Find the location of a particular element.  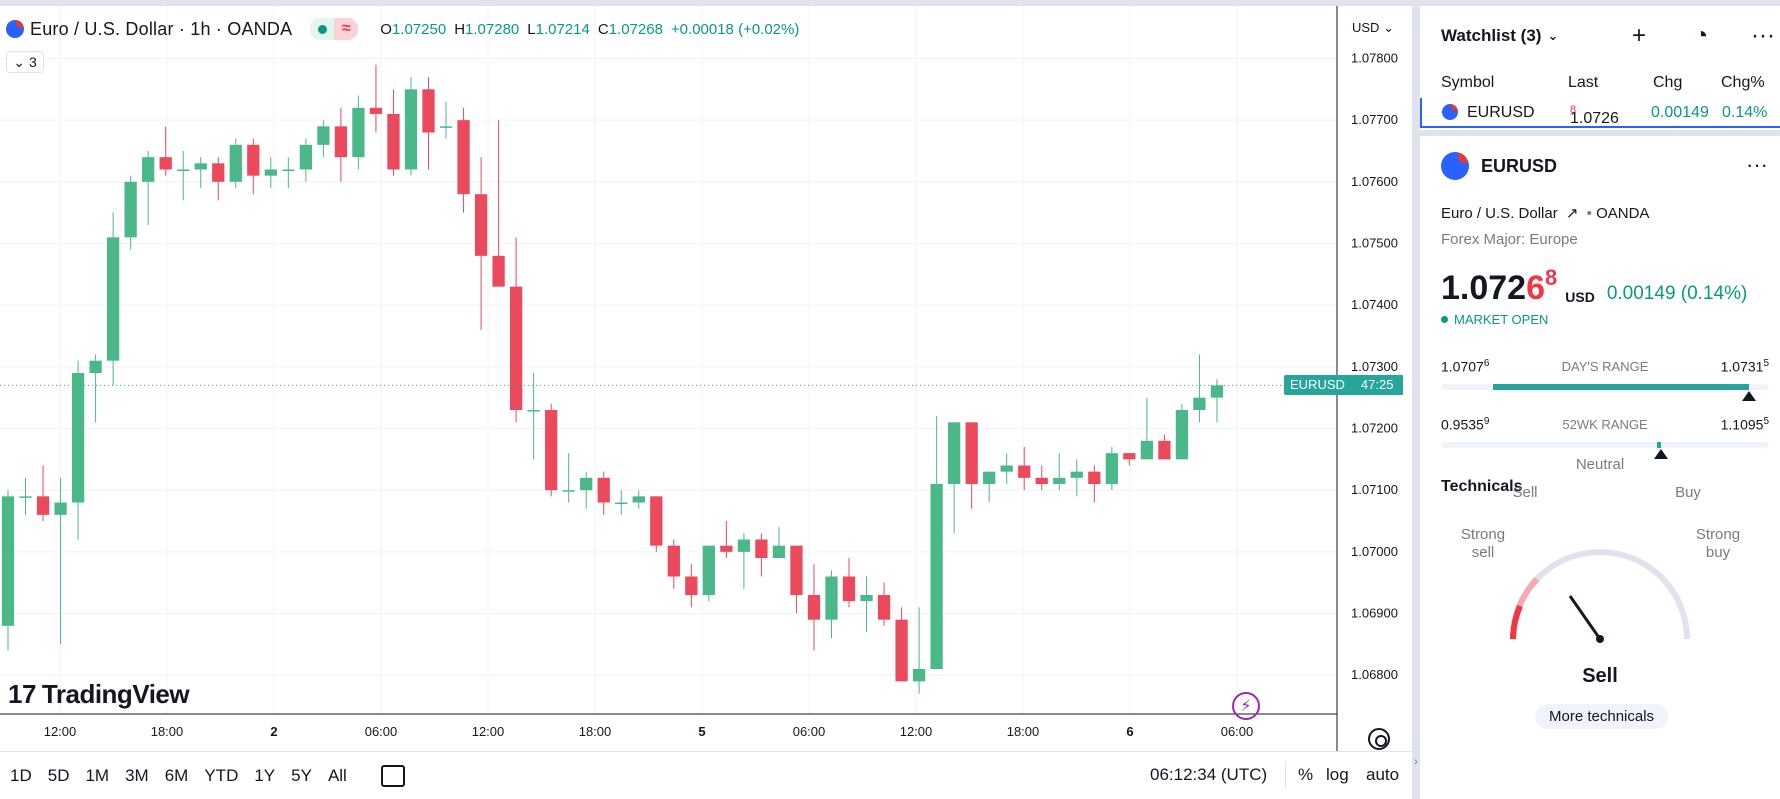

details-category: Forex Major: Europe is located at coordinates (1509, 239).